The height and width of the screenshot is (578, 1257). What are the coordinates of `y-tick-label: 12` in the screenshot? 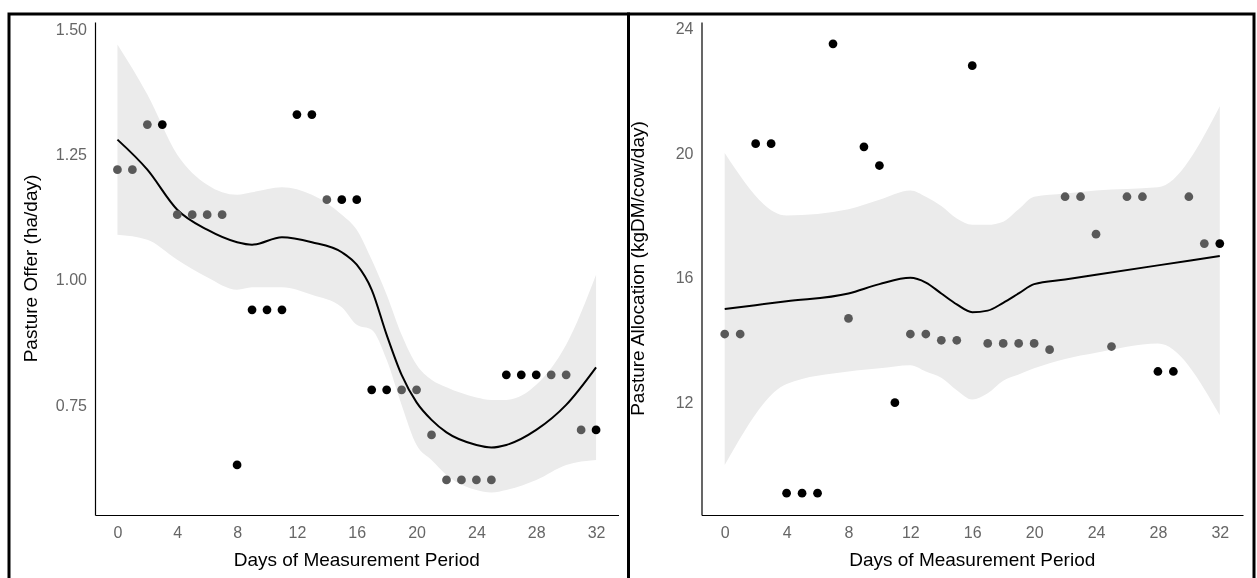 It's located at (684, 403).